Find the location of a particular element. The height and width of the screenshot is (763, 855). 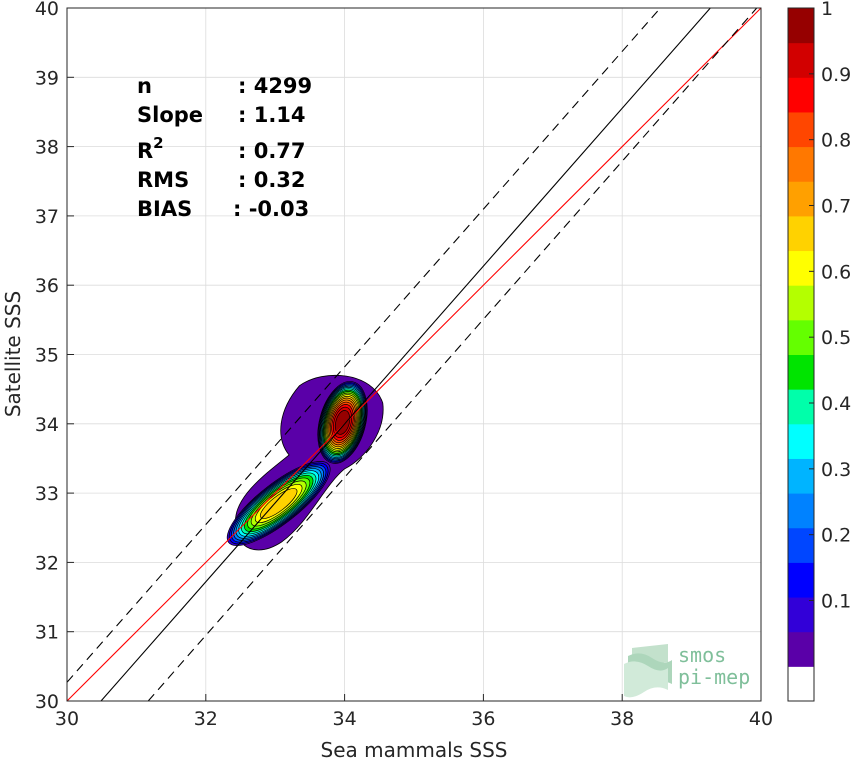

stat-slope-label: Slope is located at coordinates (170, 115).